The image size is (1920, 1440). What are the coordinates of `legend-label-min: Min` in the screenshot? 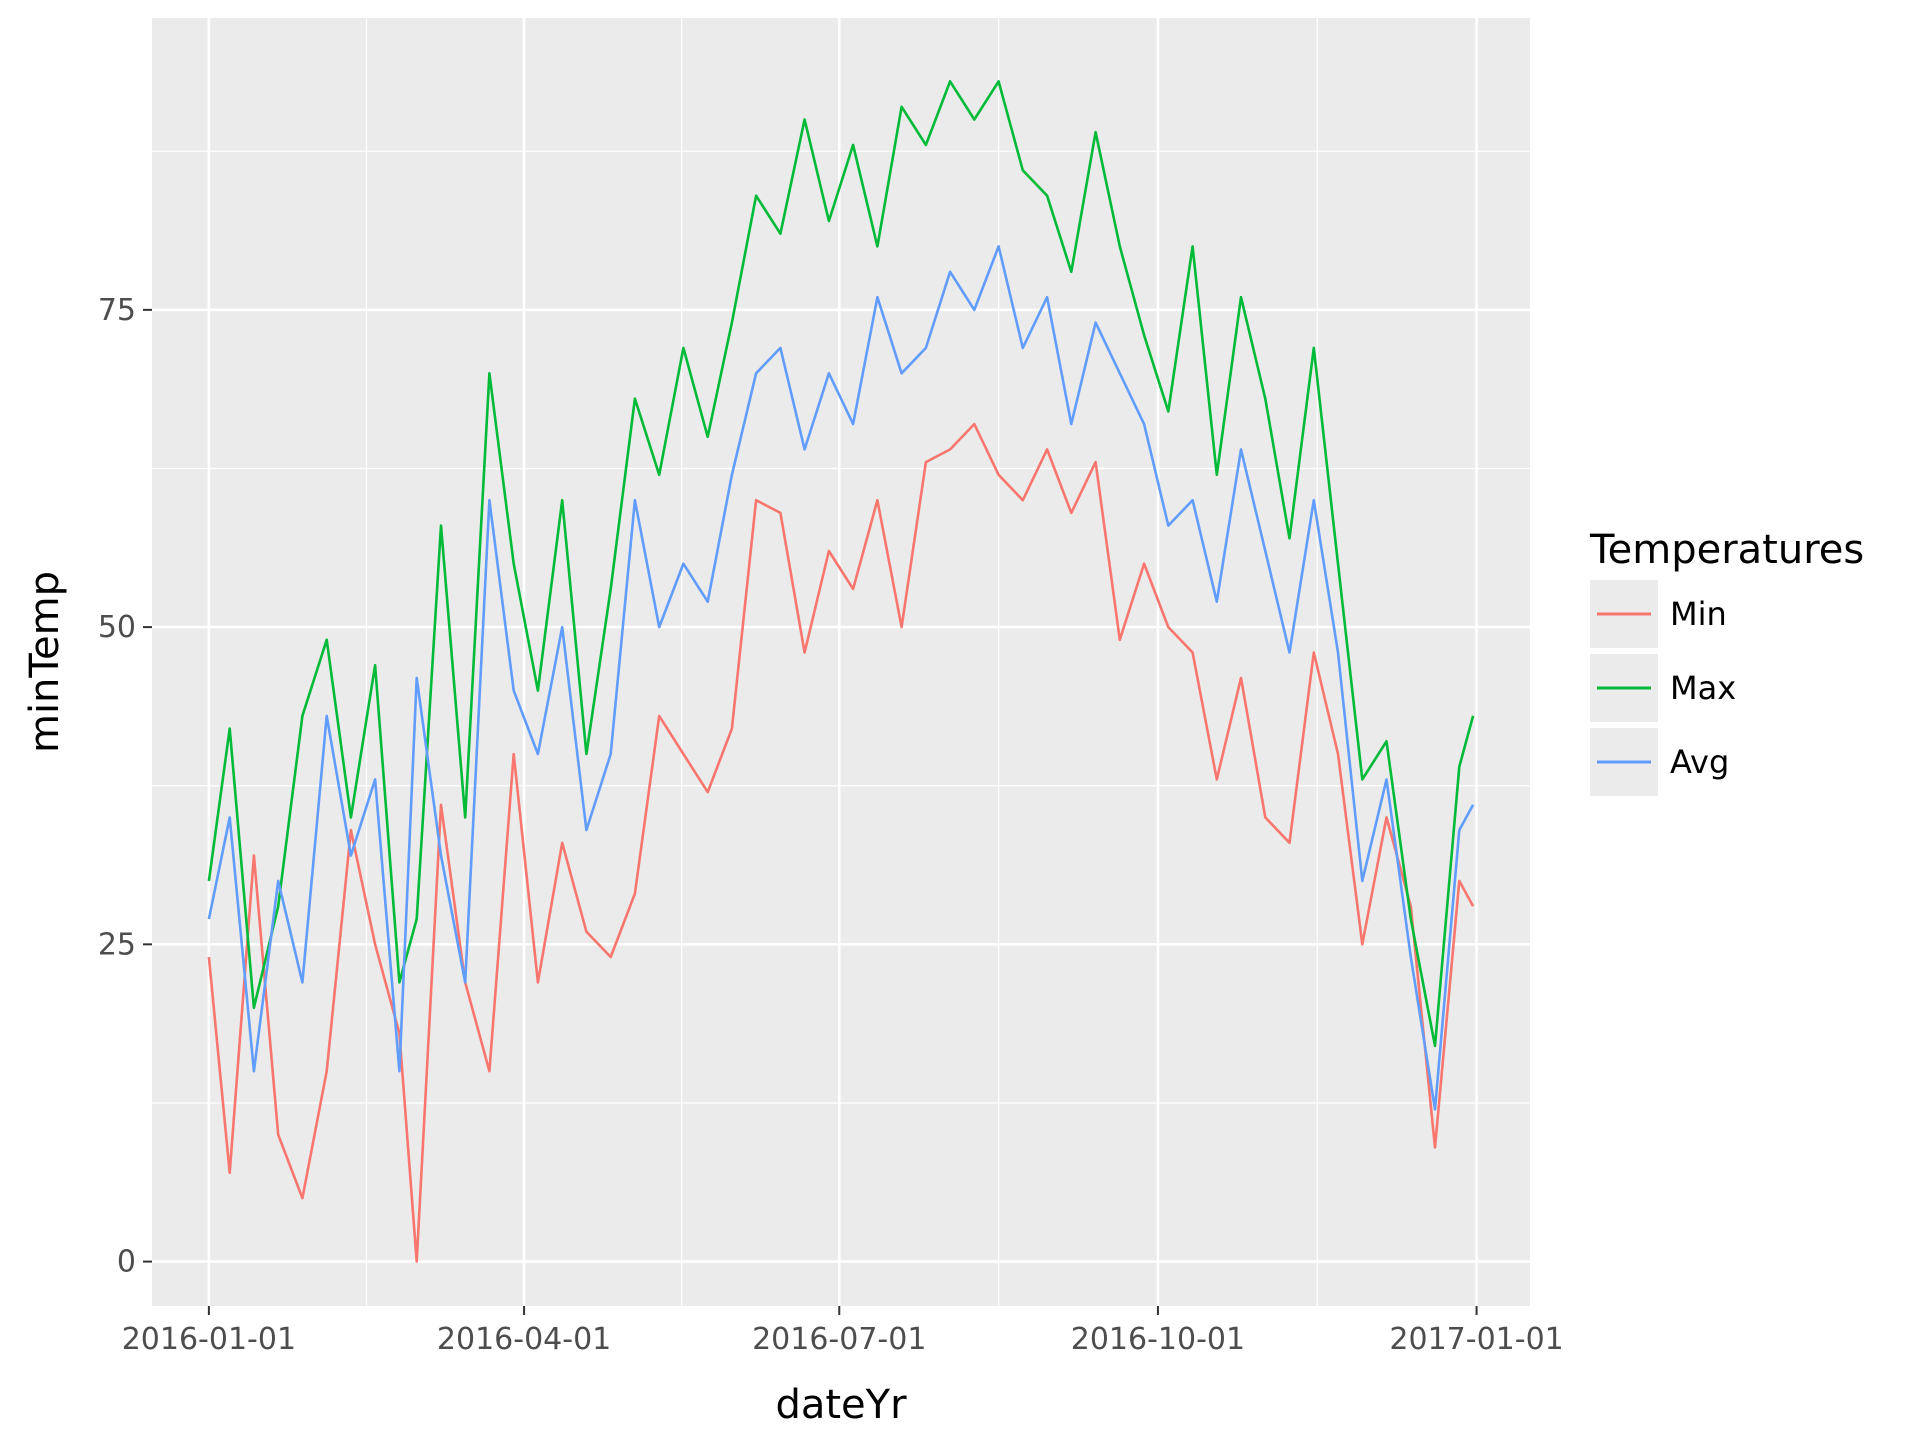 It's located at (1698, 614).